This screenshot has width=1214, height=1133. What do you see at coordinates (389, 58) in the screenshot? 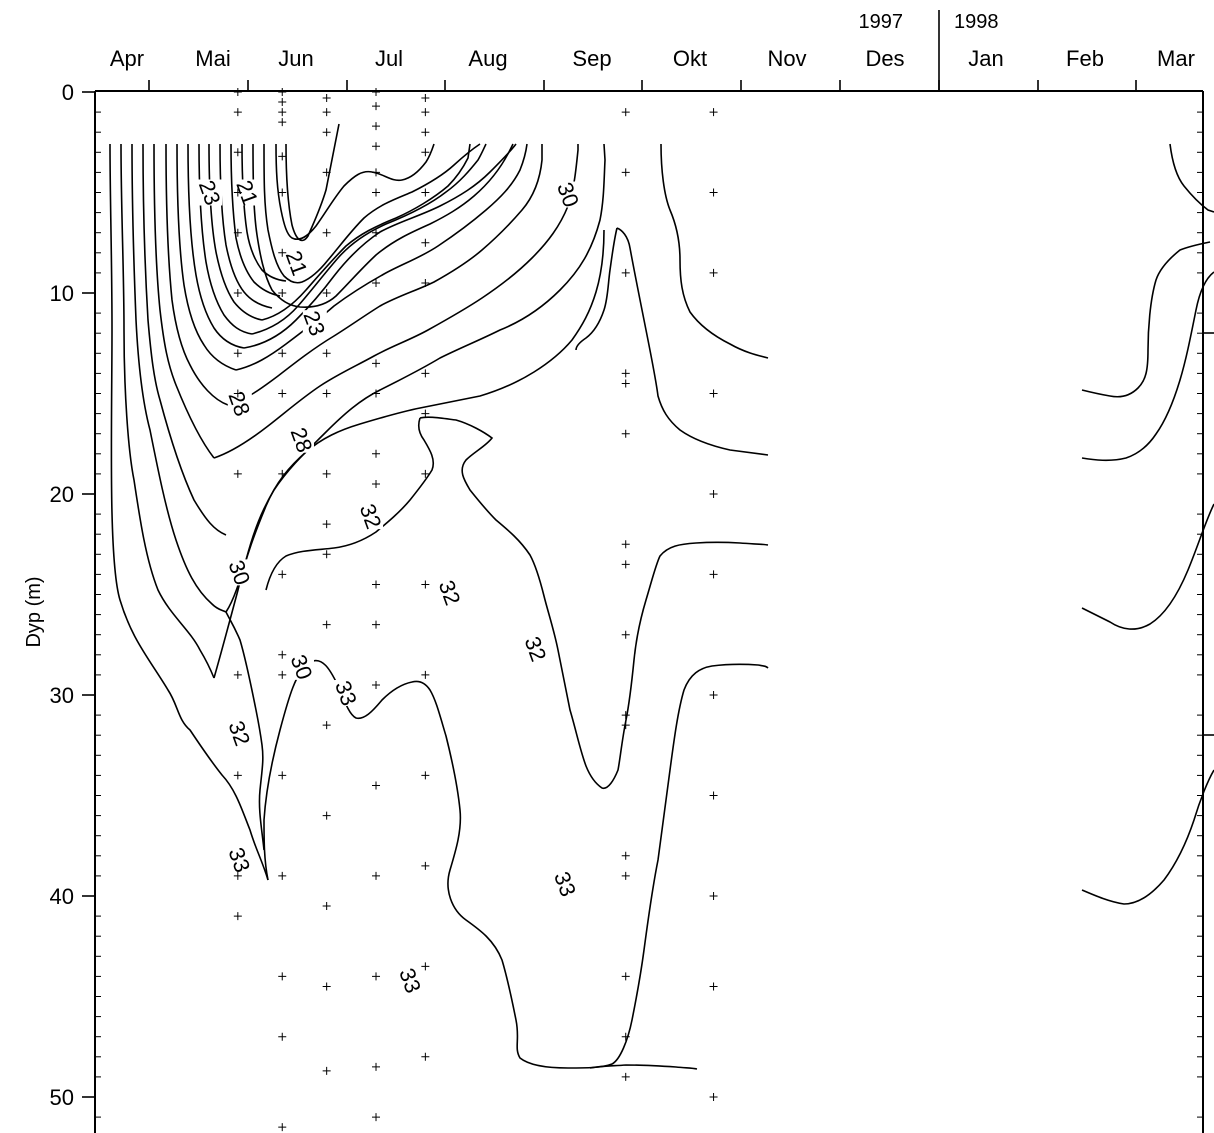
I see `x-tick-label: Jul` at bounding box center [389, 58].